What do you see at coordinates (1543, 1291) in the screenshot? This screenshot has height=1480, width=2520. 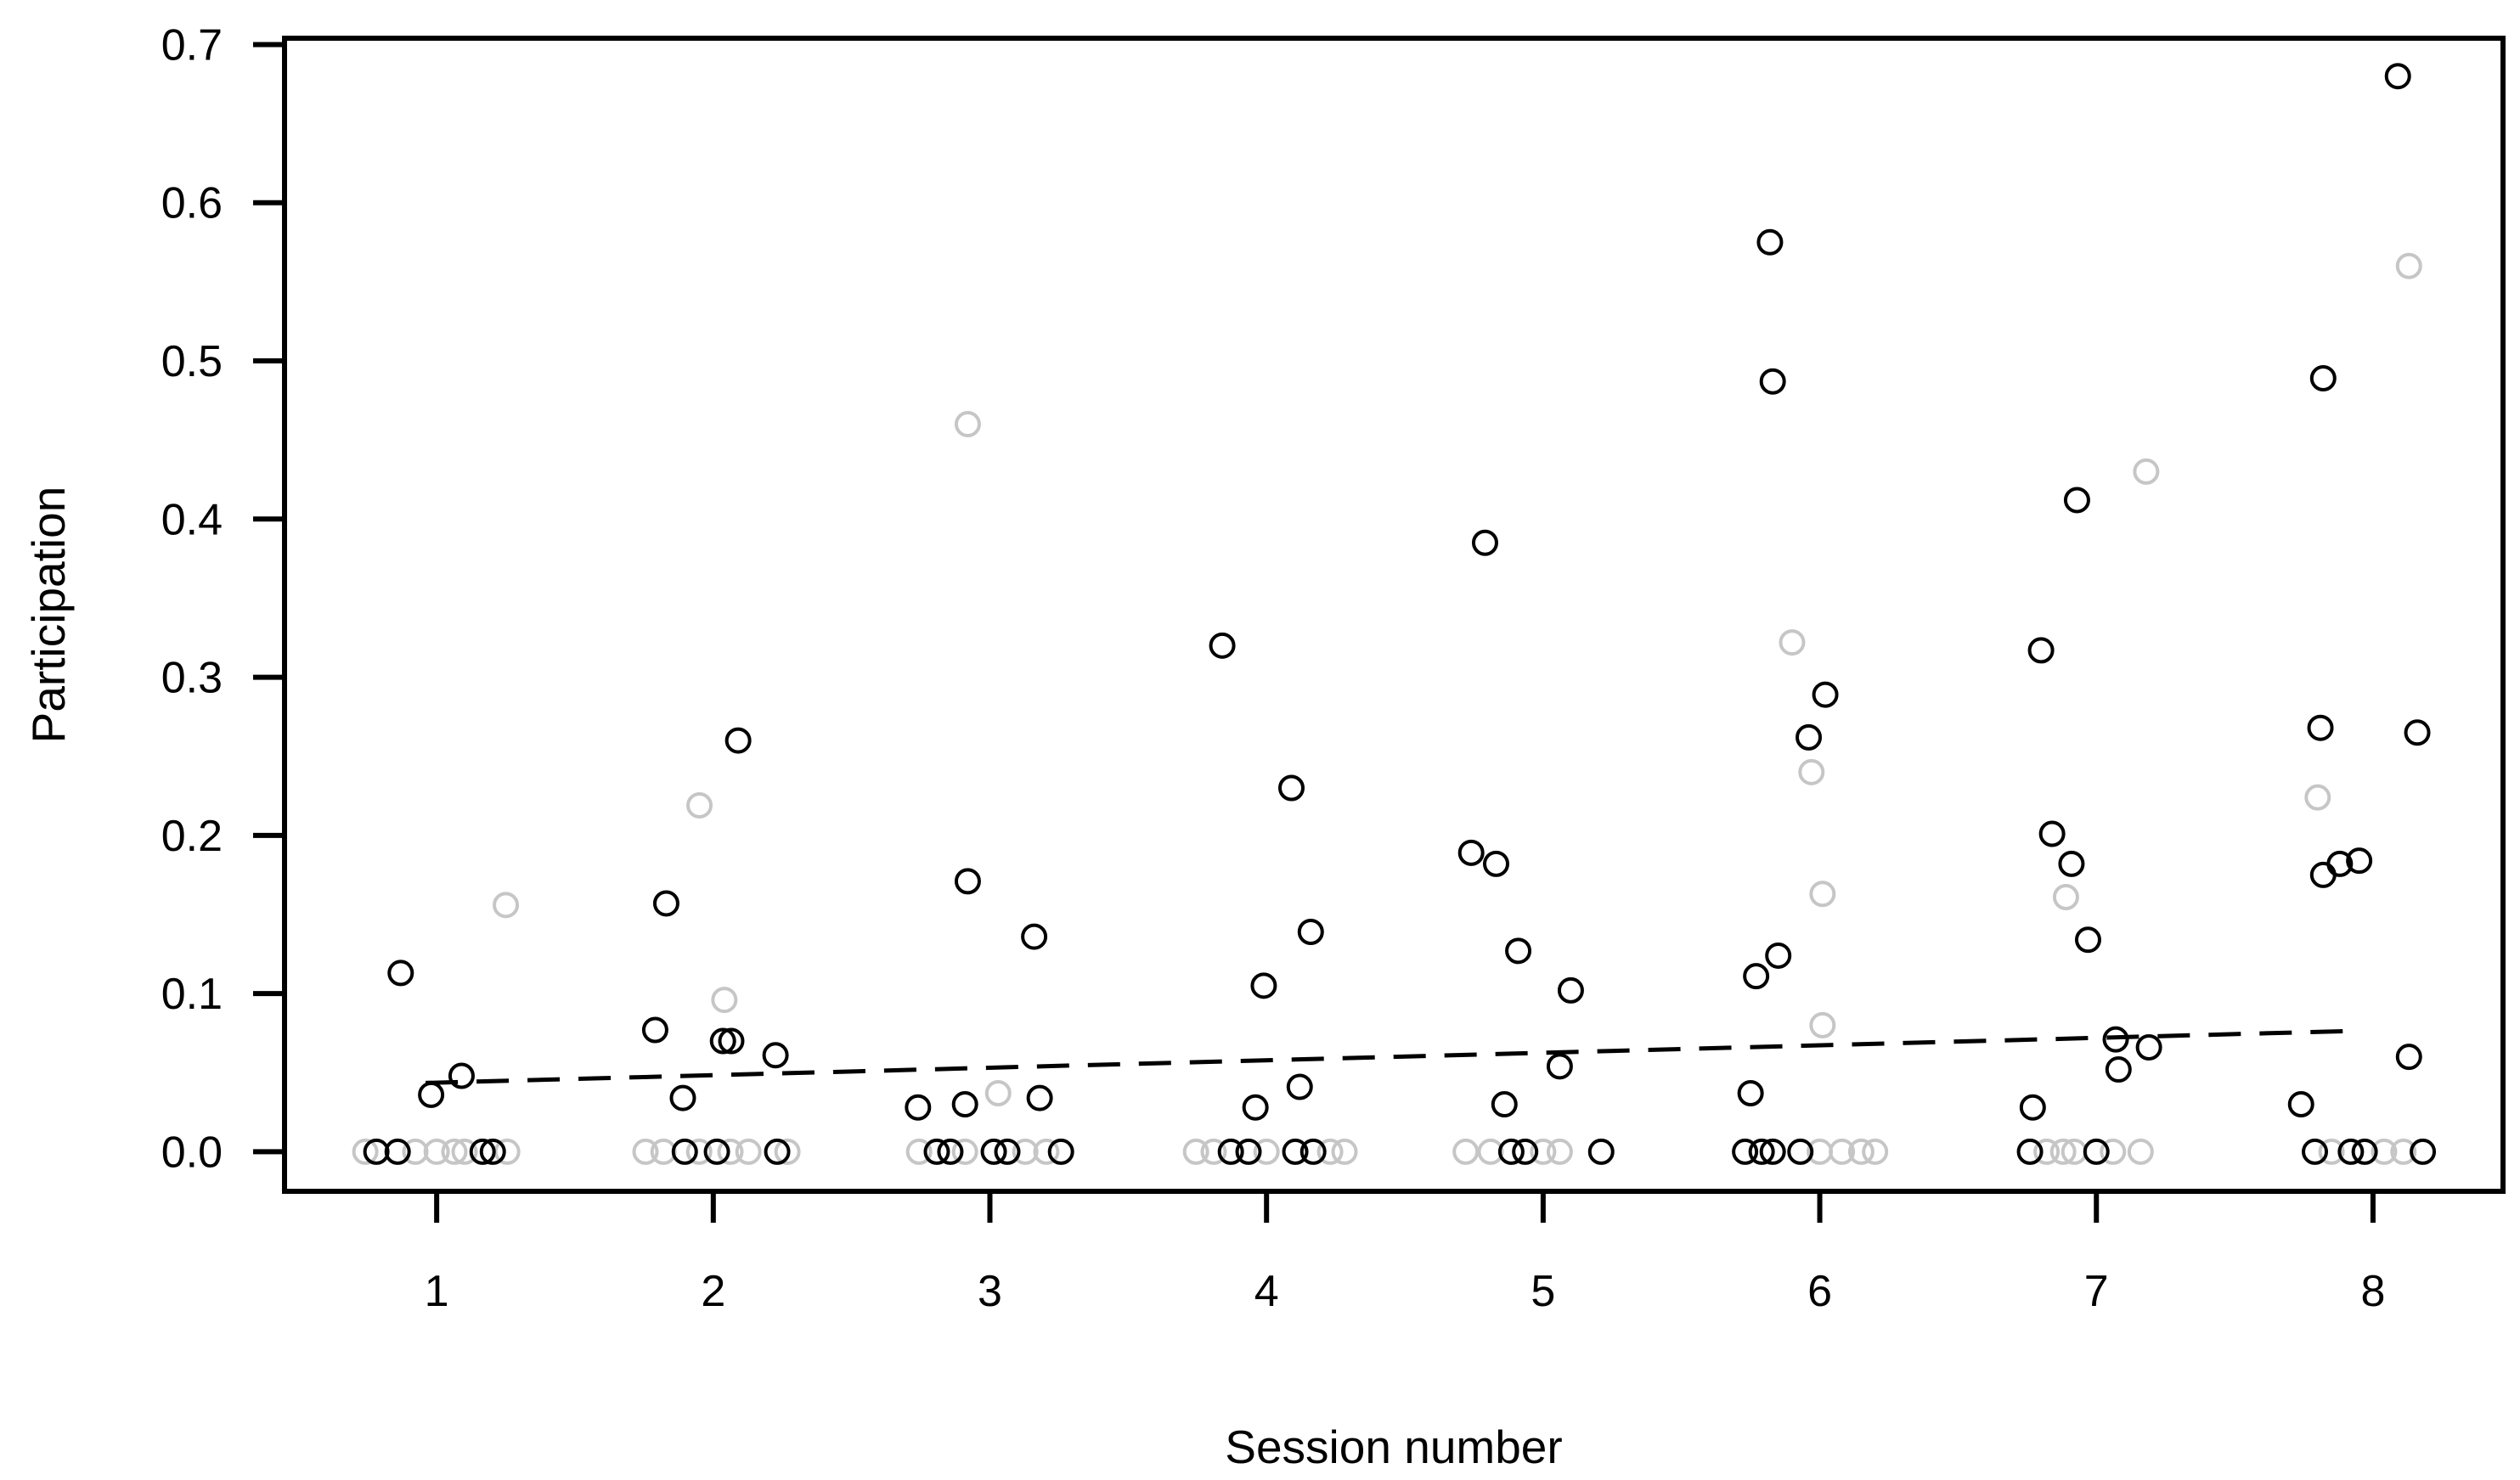 I see `x-tick-label: 5` at bounding box center [1543, 1291].